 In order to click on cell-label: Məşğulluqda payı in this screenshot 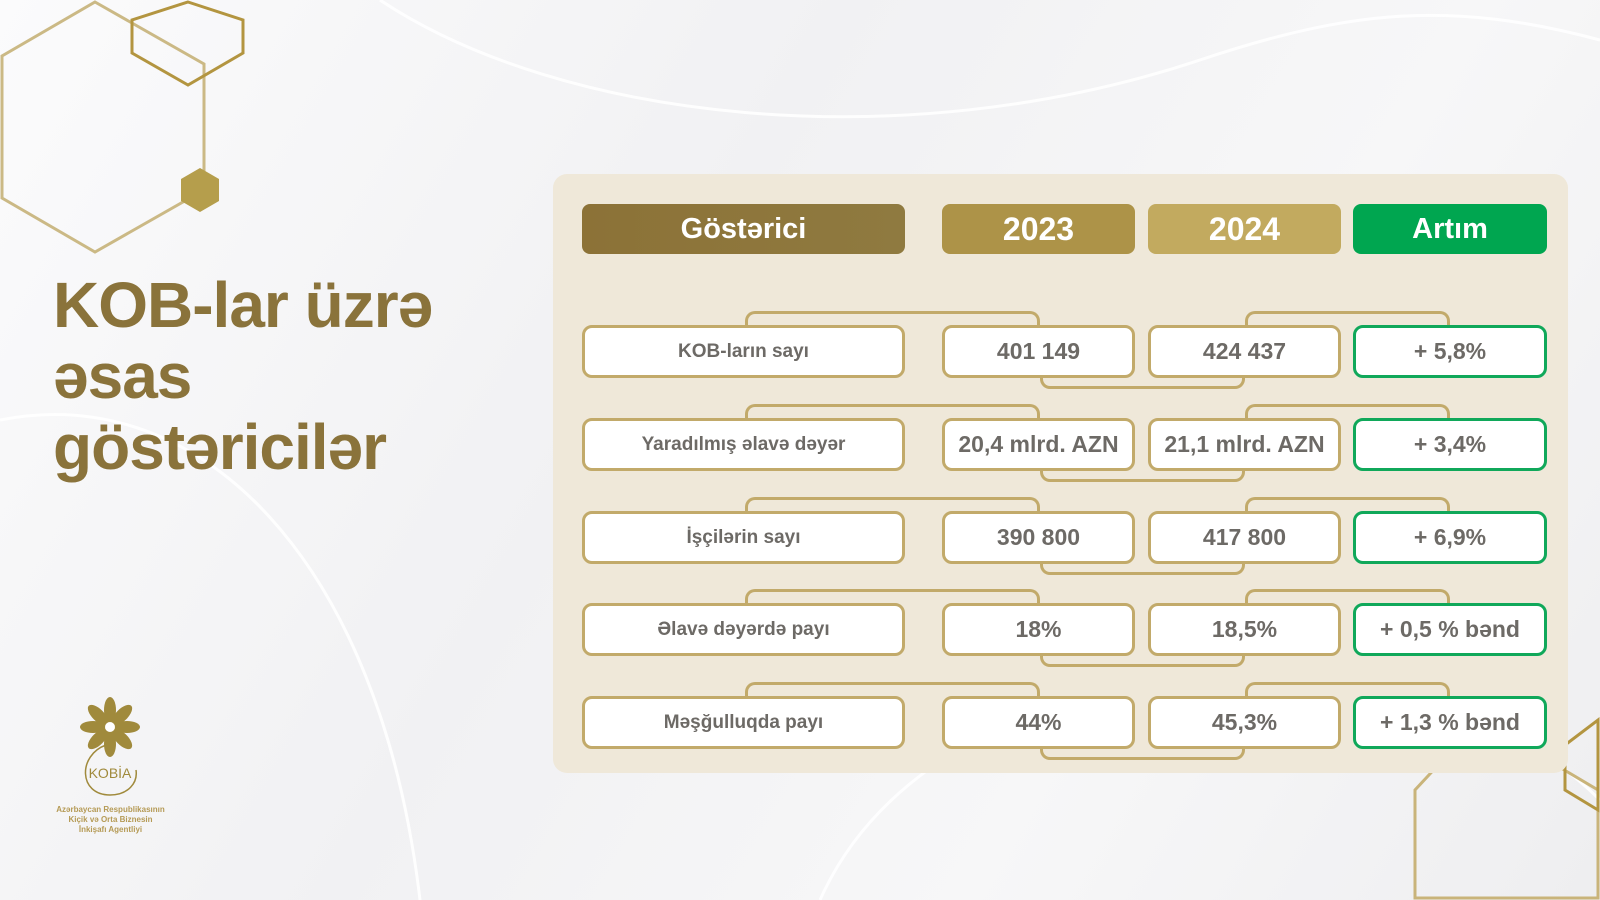, I will do `click(743, 722)`.